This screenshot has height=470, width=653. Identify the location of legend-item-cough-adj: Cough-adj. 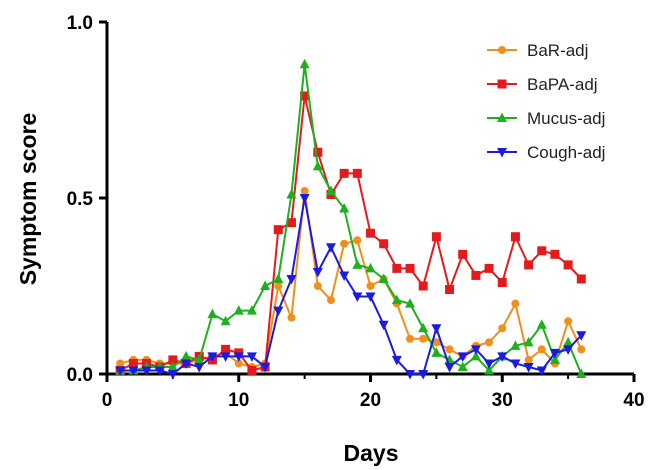
(546, 152).